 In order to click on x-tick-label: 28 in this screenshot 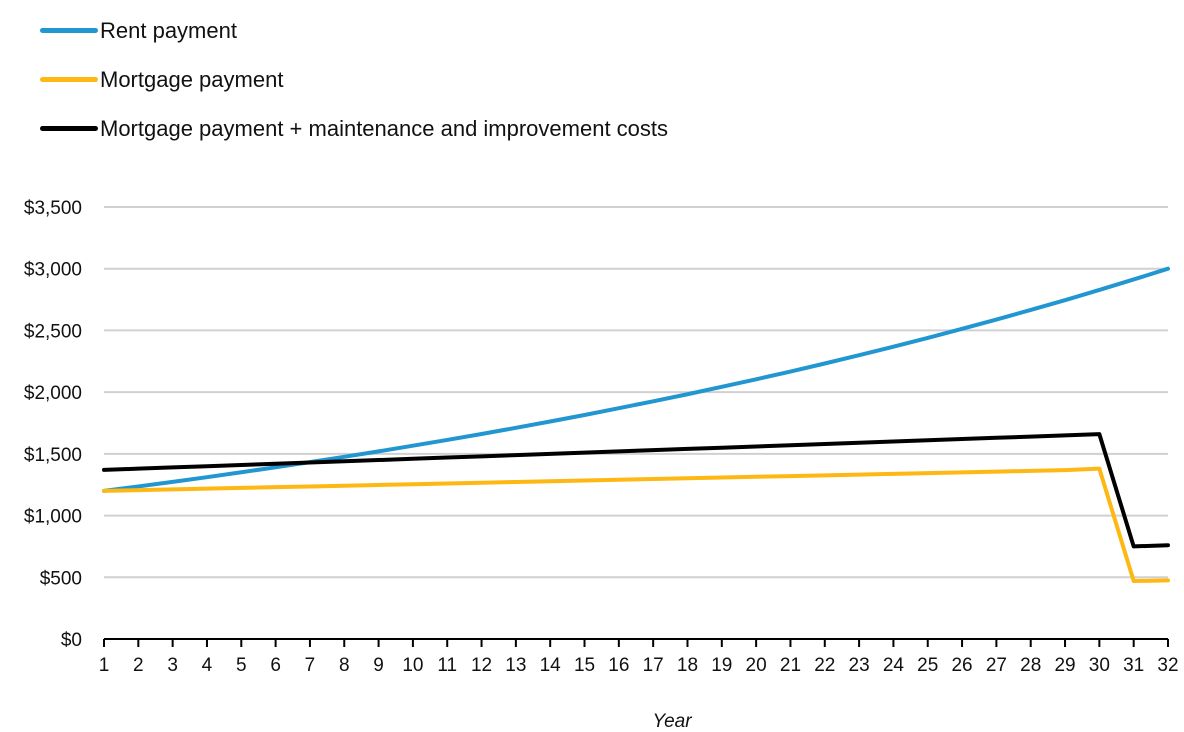, I will do `click(1030, 665)`.